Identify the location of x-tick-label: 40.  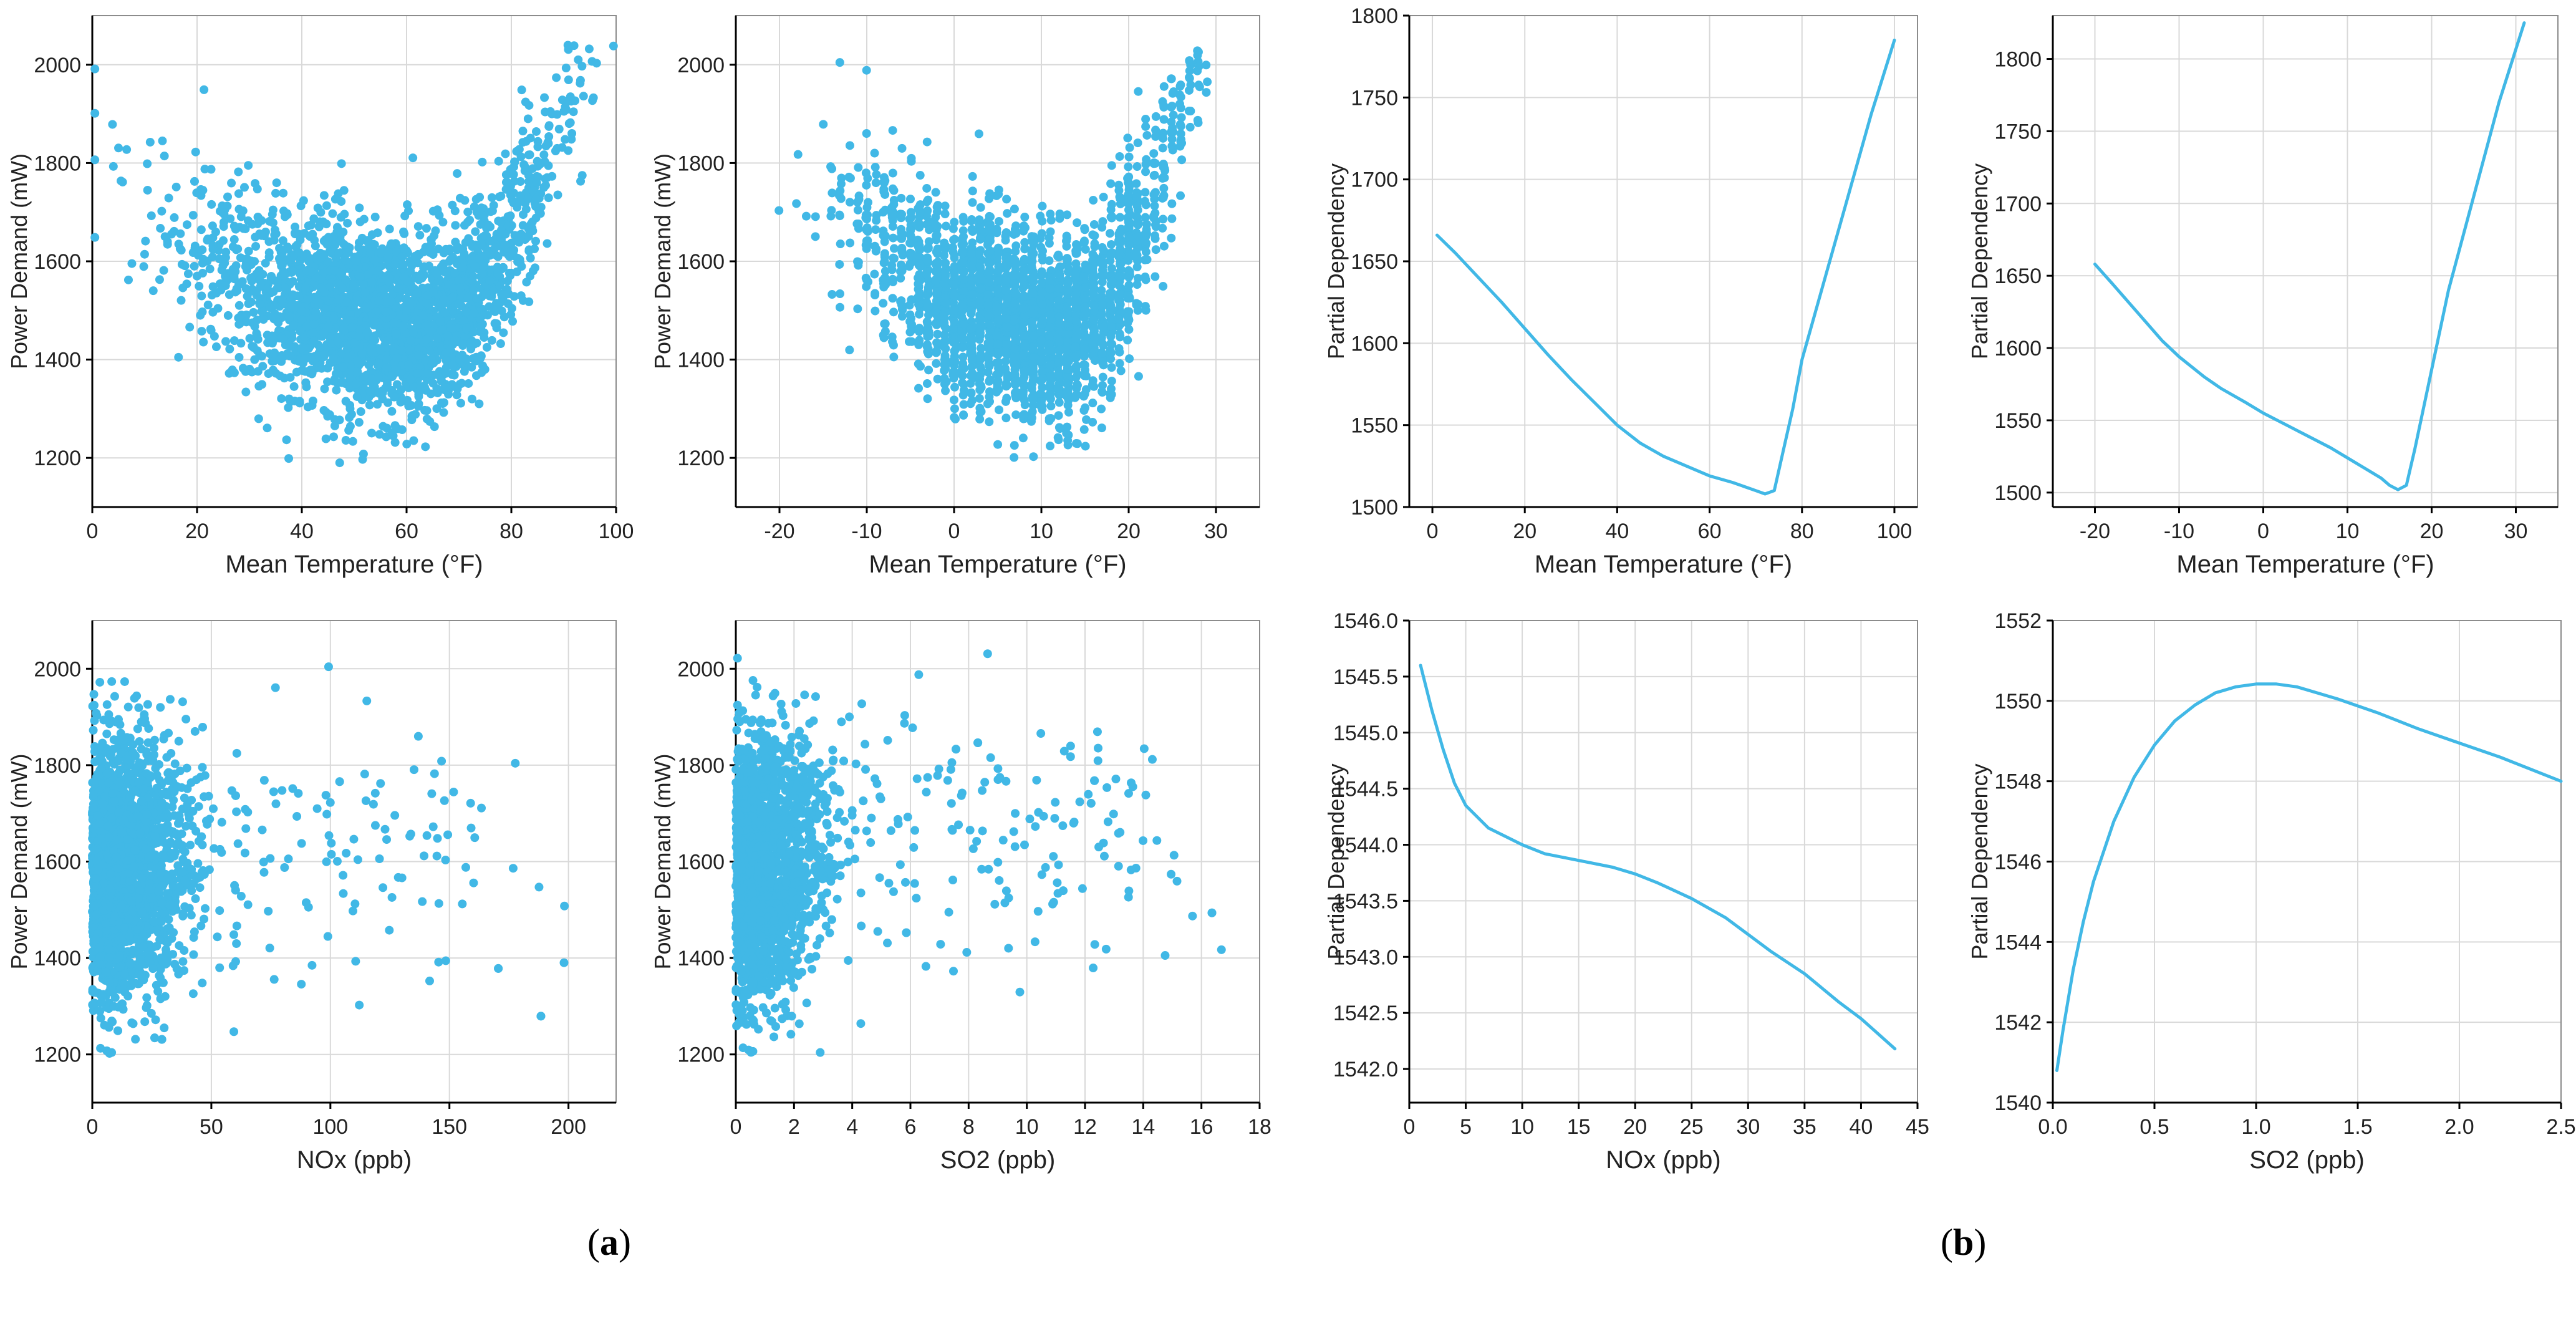
(302, 531).